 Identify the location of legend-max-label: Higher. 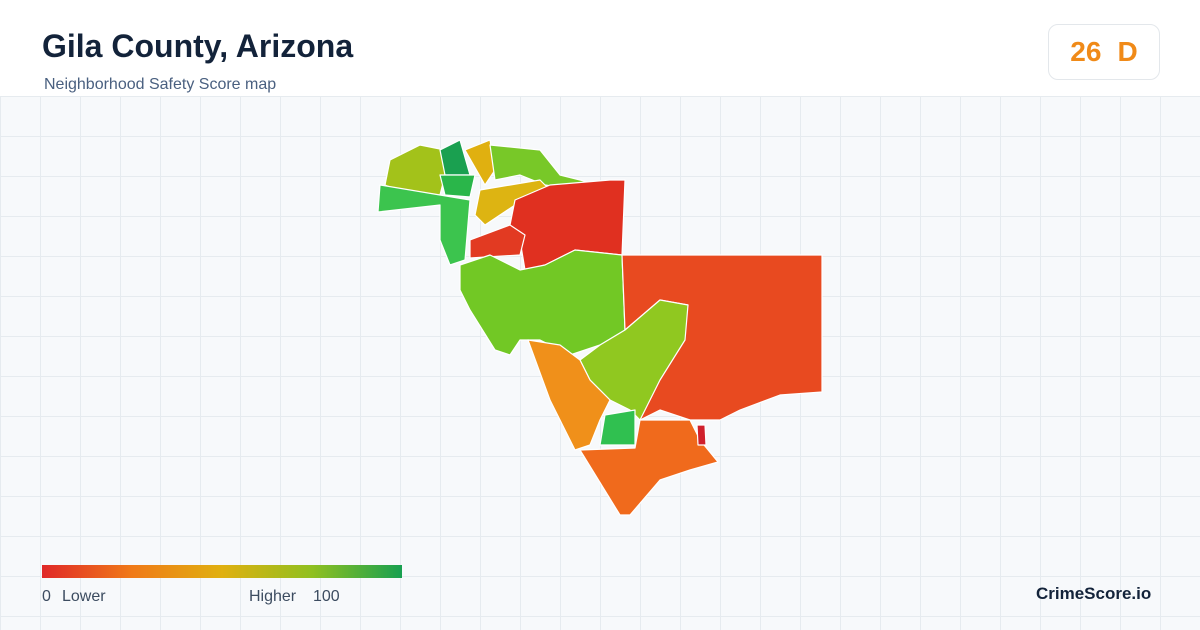
(273, 596).